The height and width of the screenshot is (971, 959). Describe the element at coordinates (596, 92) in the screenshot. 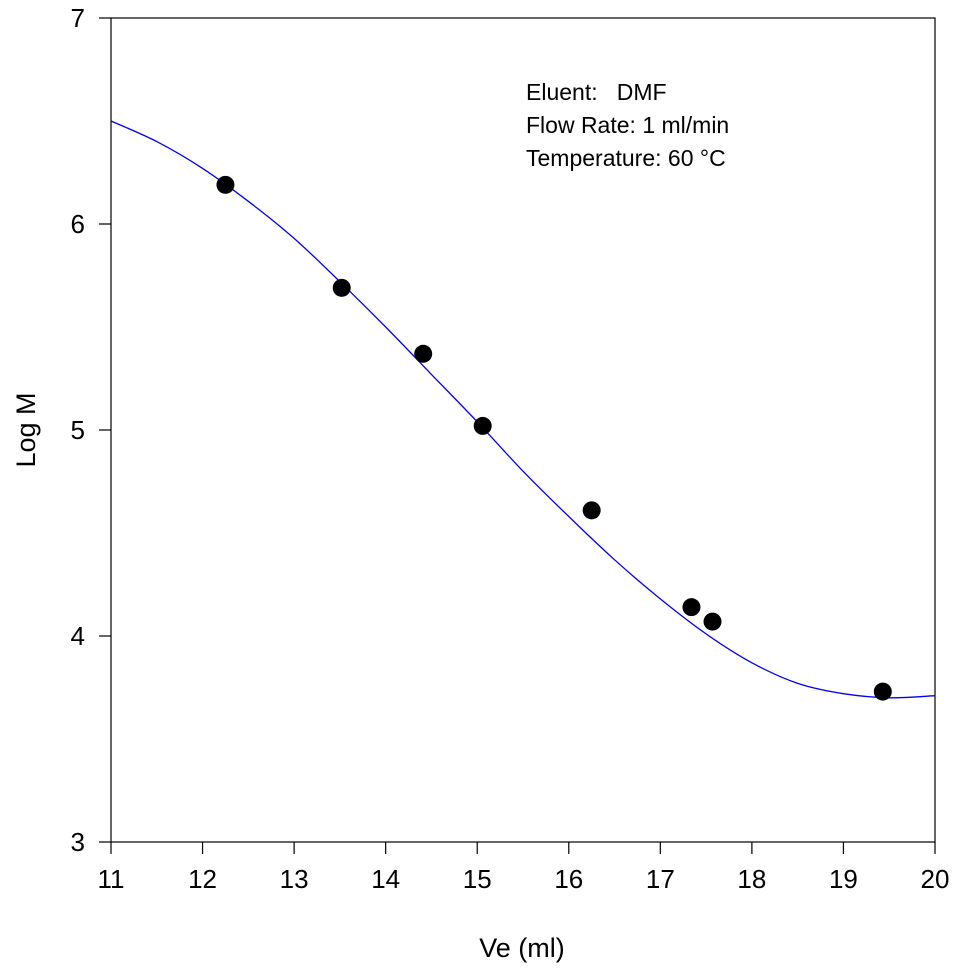

I see `annotation-eluent: Eluent: DMF` at that location.